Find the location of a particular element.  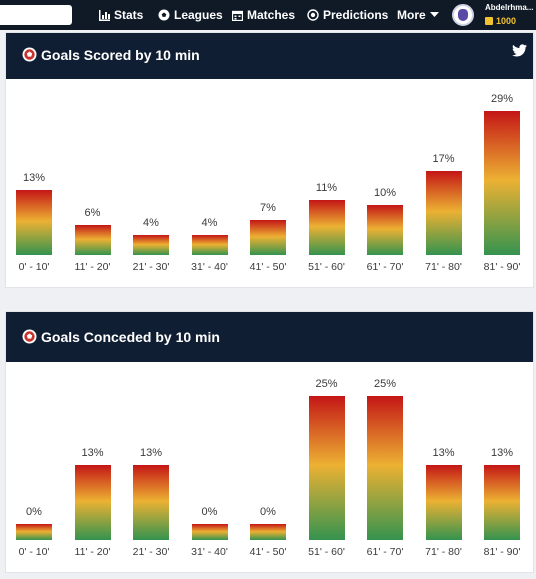

panel-title: Goals Conceded by 10 min is located at coordinates (130, 337).